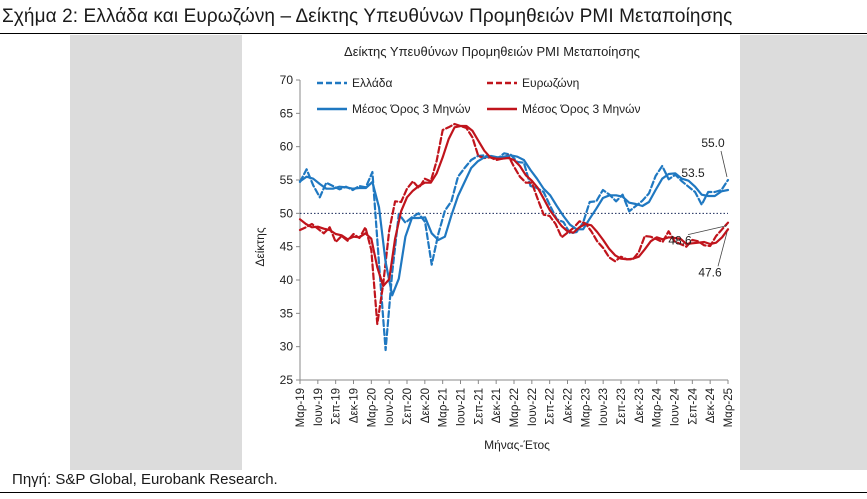 This screenshot has height=499, width=867. What do you see at coordinates (693, 173) in the screenshot?
I see `annotation-label: 53.5` at bounding box center [693, 173].